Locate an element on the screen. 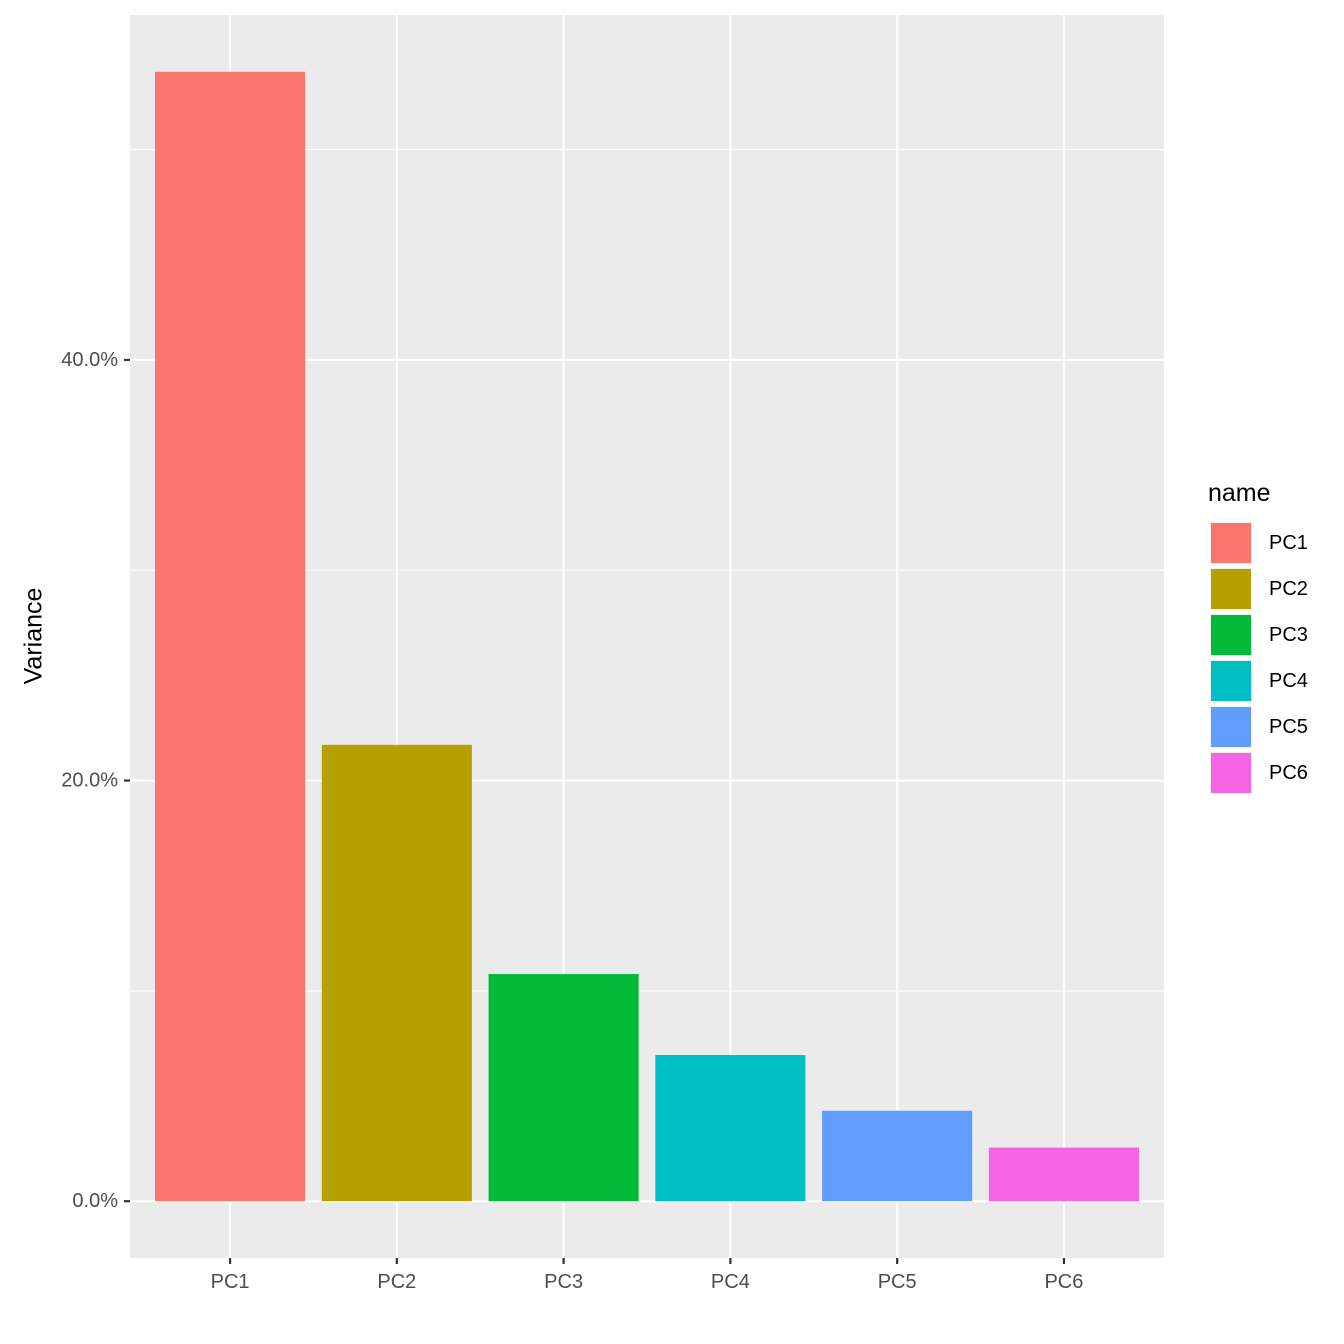  bar-pc5 is located at coordinates (897, 1156).